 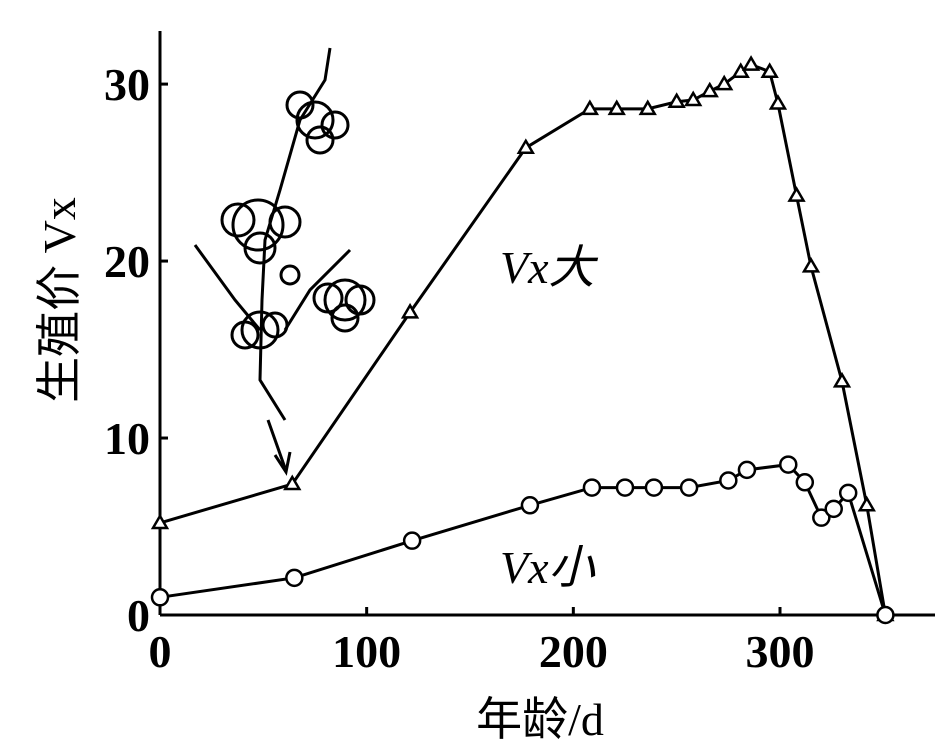 What do you see at coordinates (540, 719) in the screenshot?
I see `x-axis-label: 年龄/d` at bounding box center [540, 719].